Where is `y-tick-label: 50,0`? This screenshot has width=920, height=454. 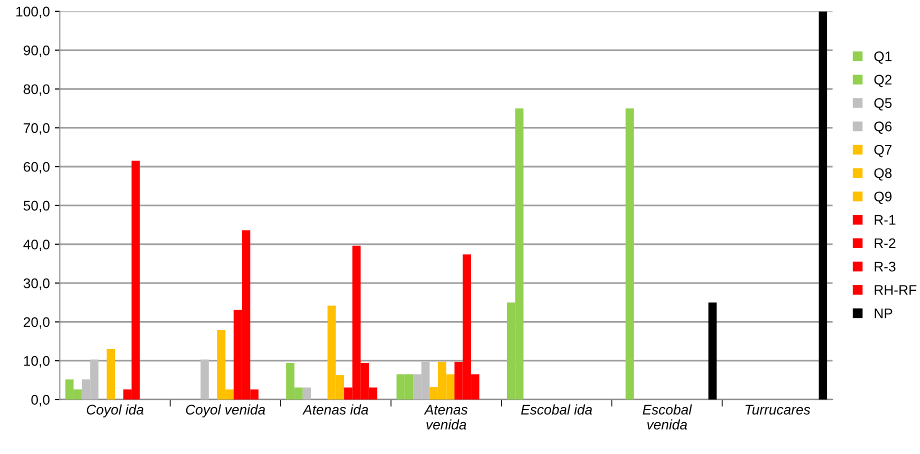
y-tick-label: 50,0 is located at coordinates (37, 206).